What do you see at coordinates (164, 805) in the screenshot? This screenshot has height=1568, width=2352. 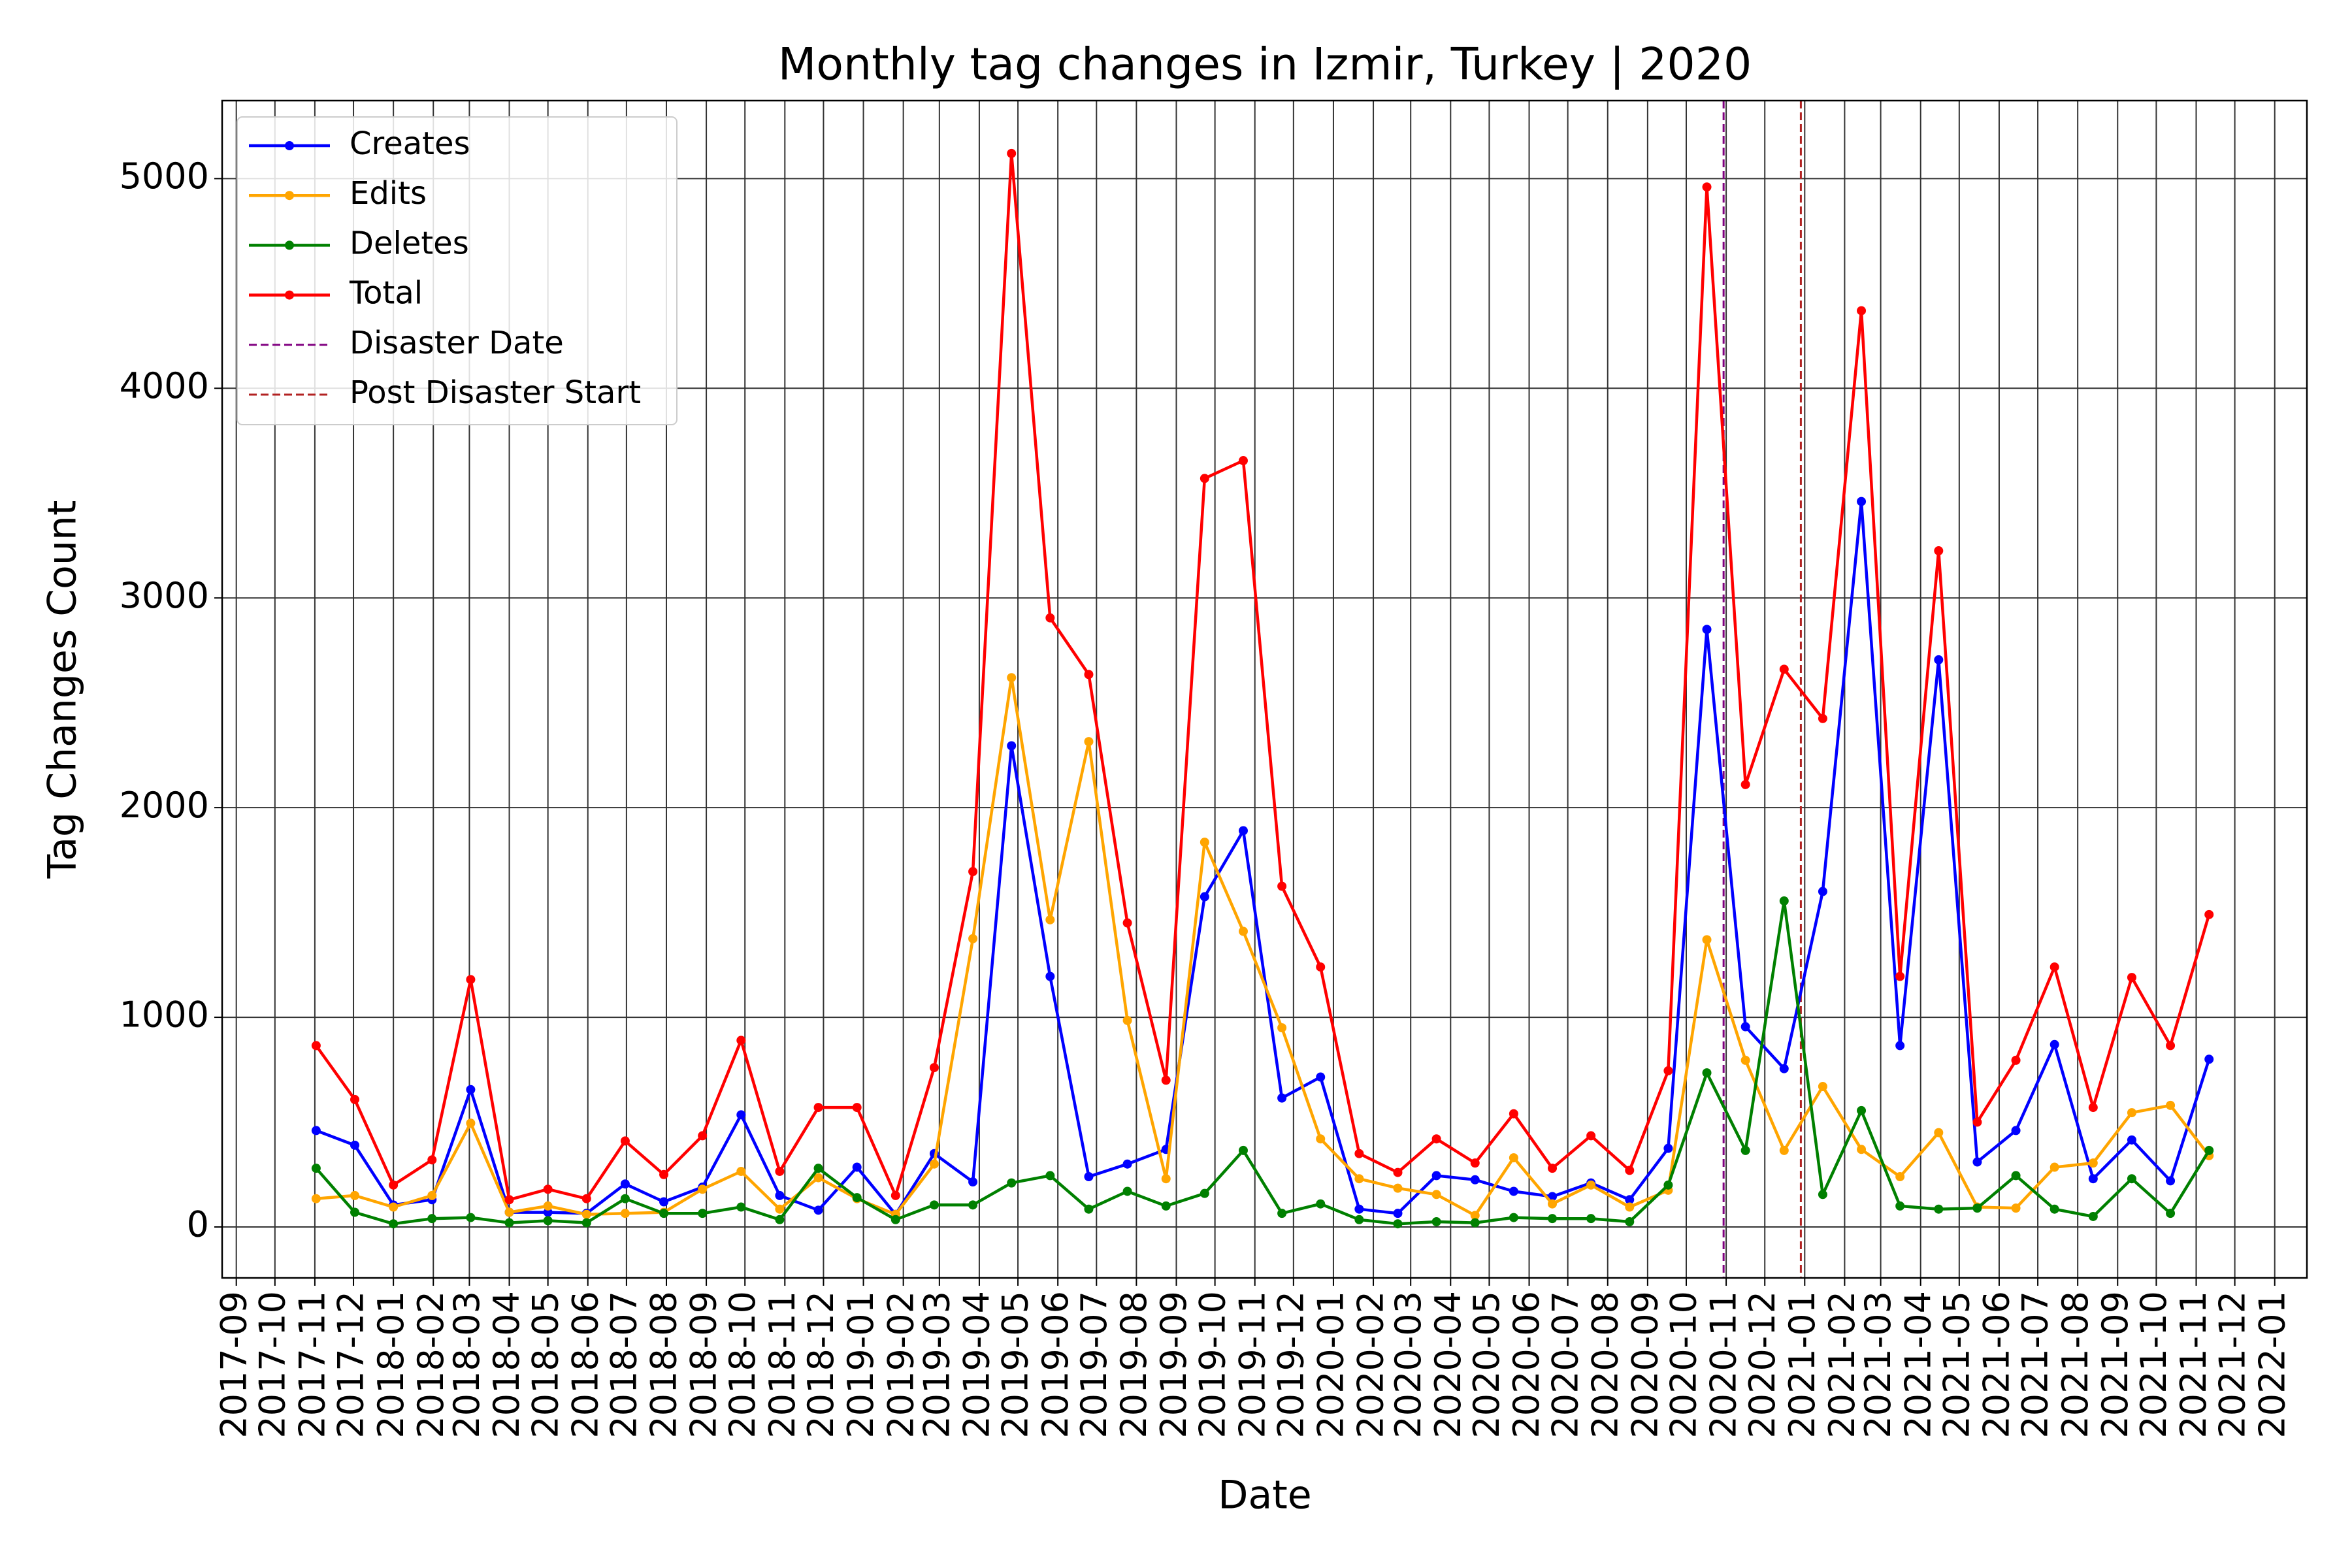 I see `y-tick-label: 2000` at bounding box center [164, 805].